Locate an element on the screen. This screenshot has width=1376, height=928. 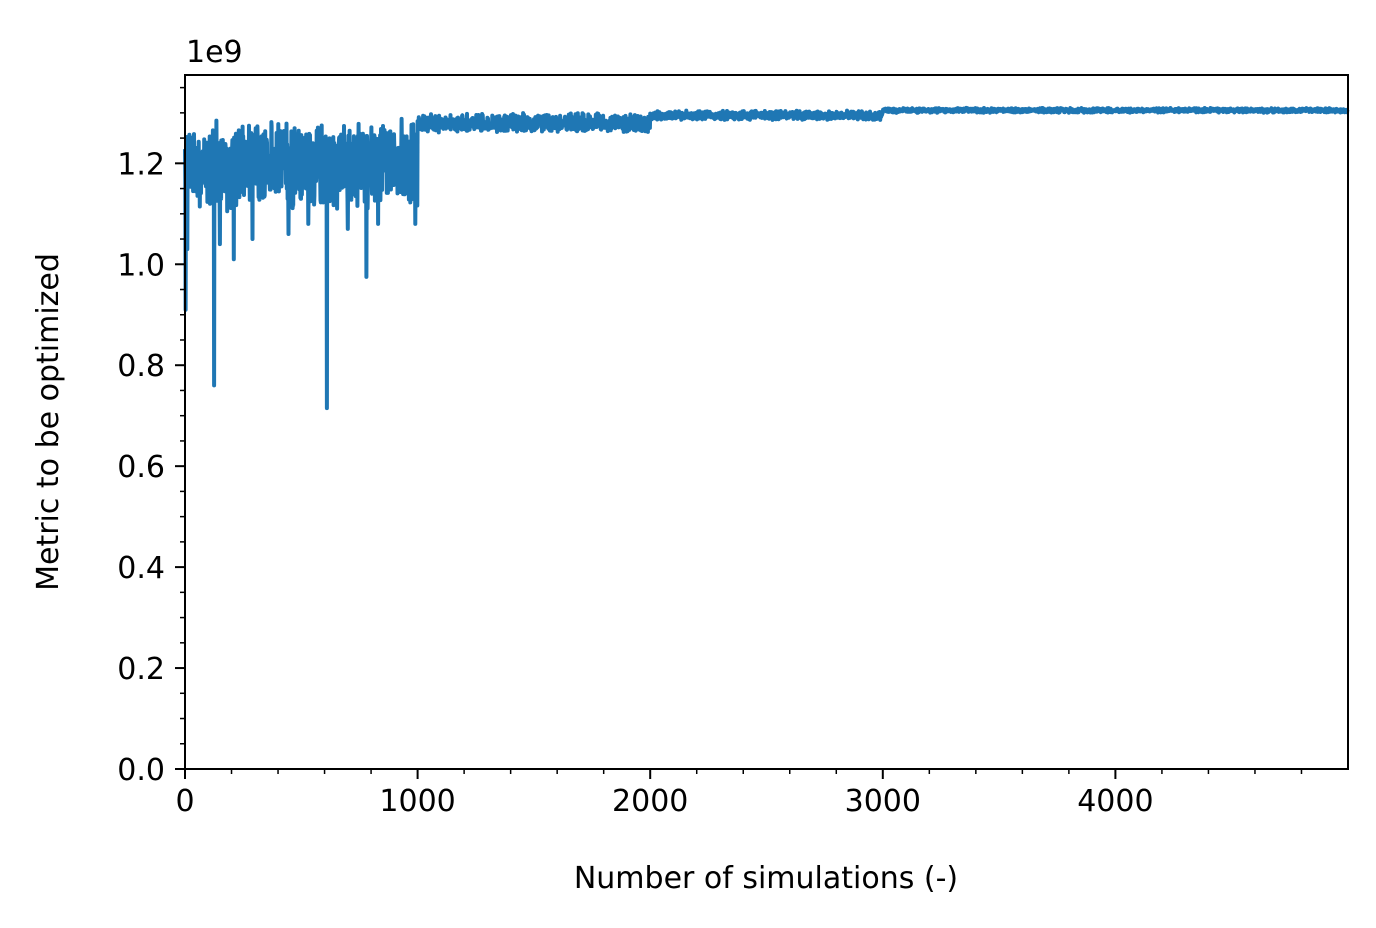
y-tick-label: 0.8 is located at coordinates (141, 366).